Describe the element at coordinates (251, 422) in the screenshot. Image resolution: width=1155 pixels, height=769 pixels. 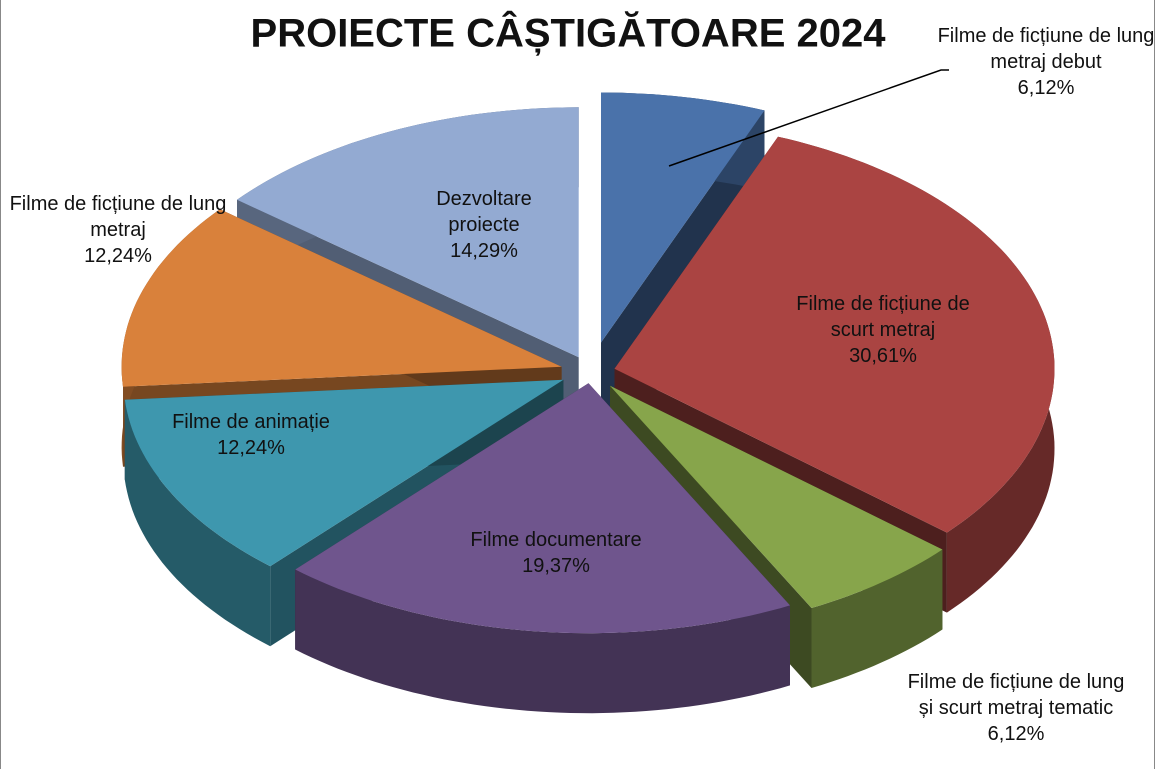
I see `category-label: Filme de animație` at that location.